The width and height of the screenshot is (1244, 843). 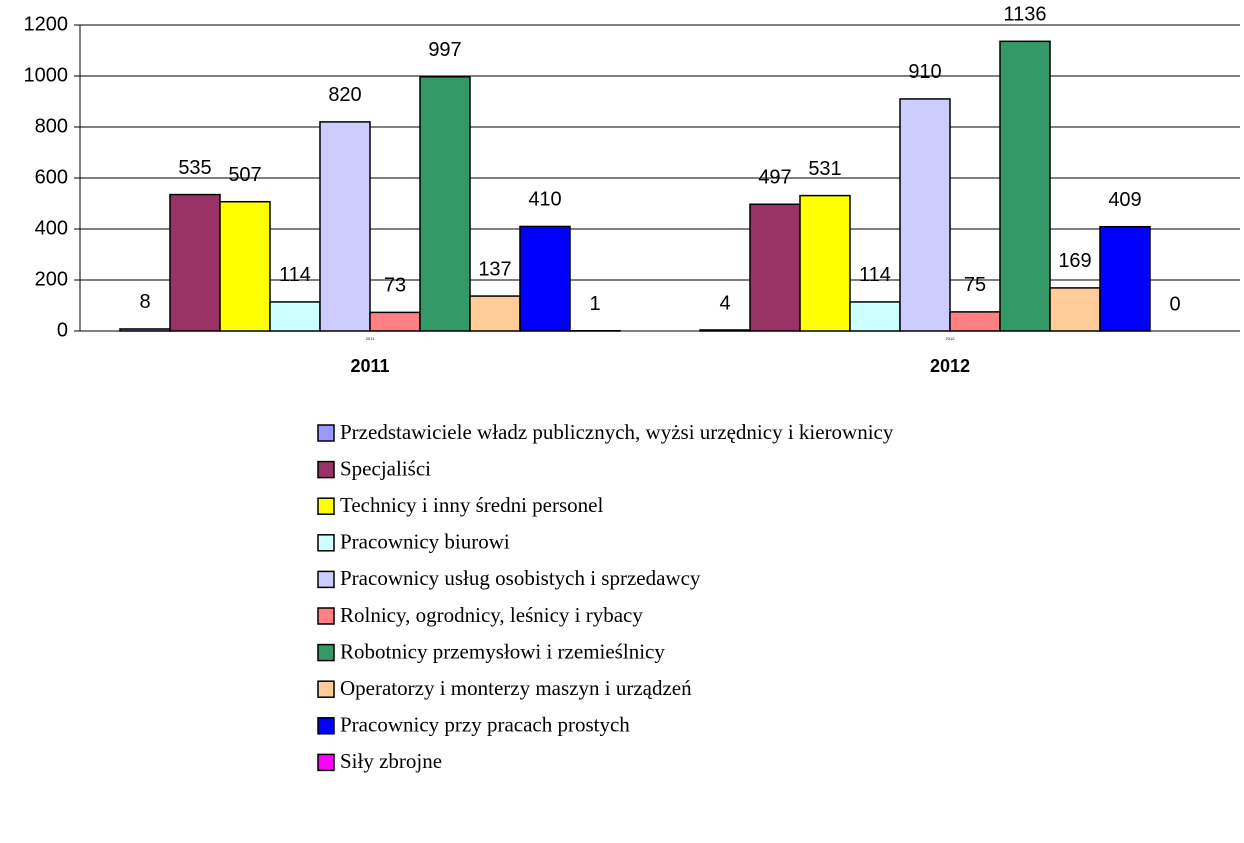 I want to click on data-label: 410, so click(x=544, y=200).